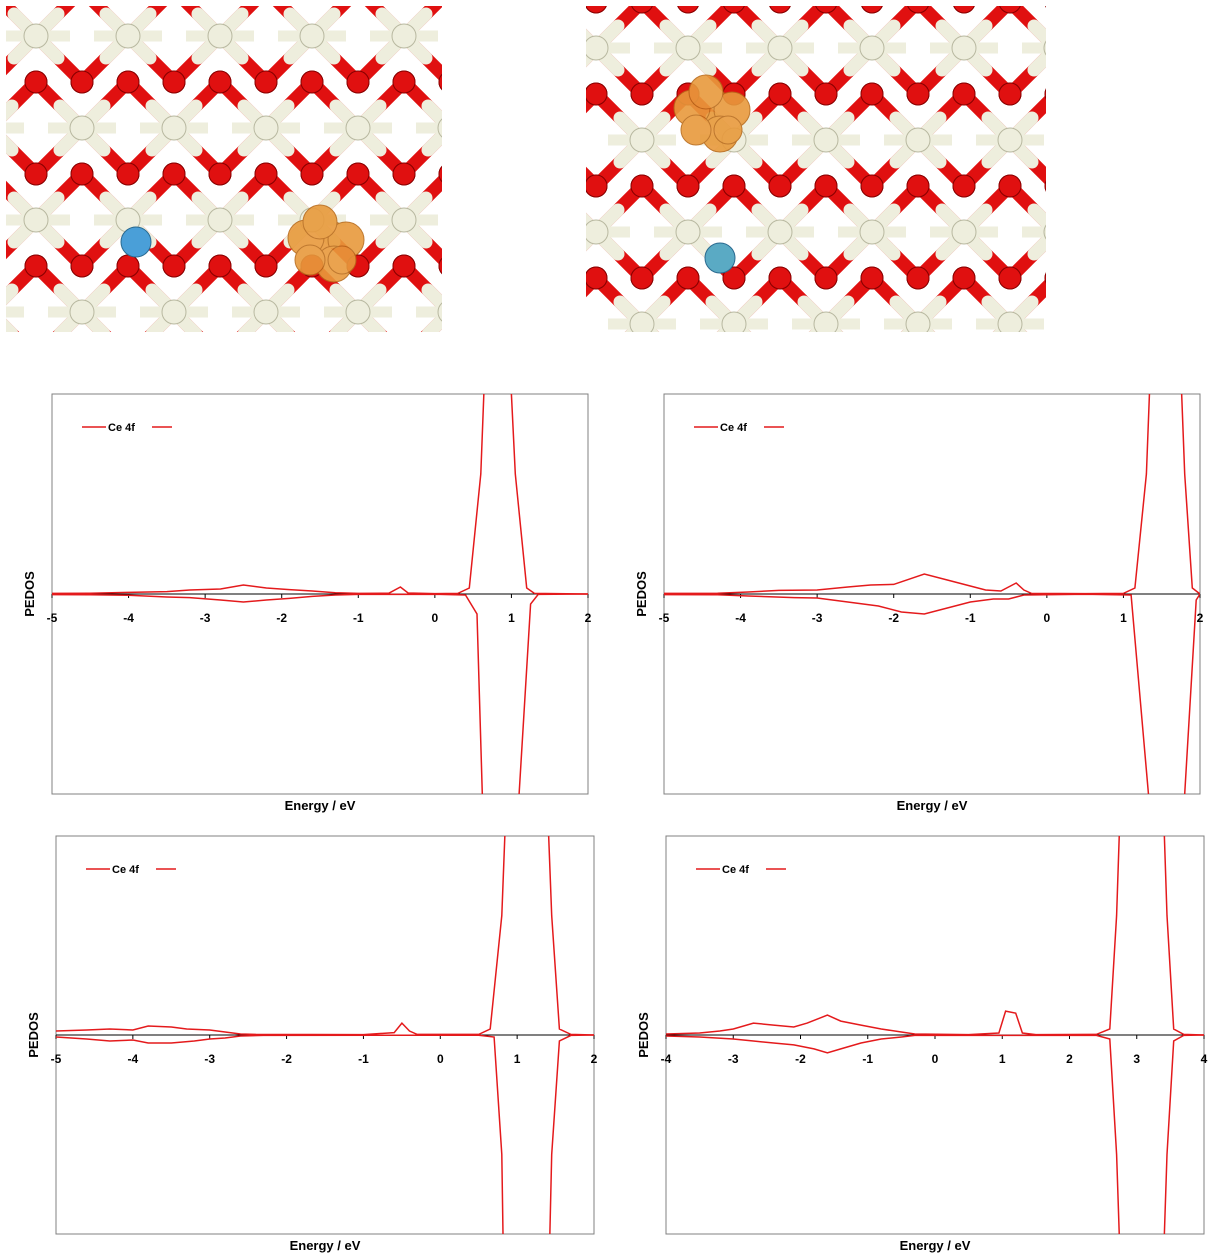 The width and height of the screenshot is (1208, 1256). I want to click on x-tick-label: -1, so click(363, 1059).